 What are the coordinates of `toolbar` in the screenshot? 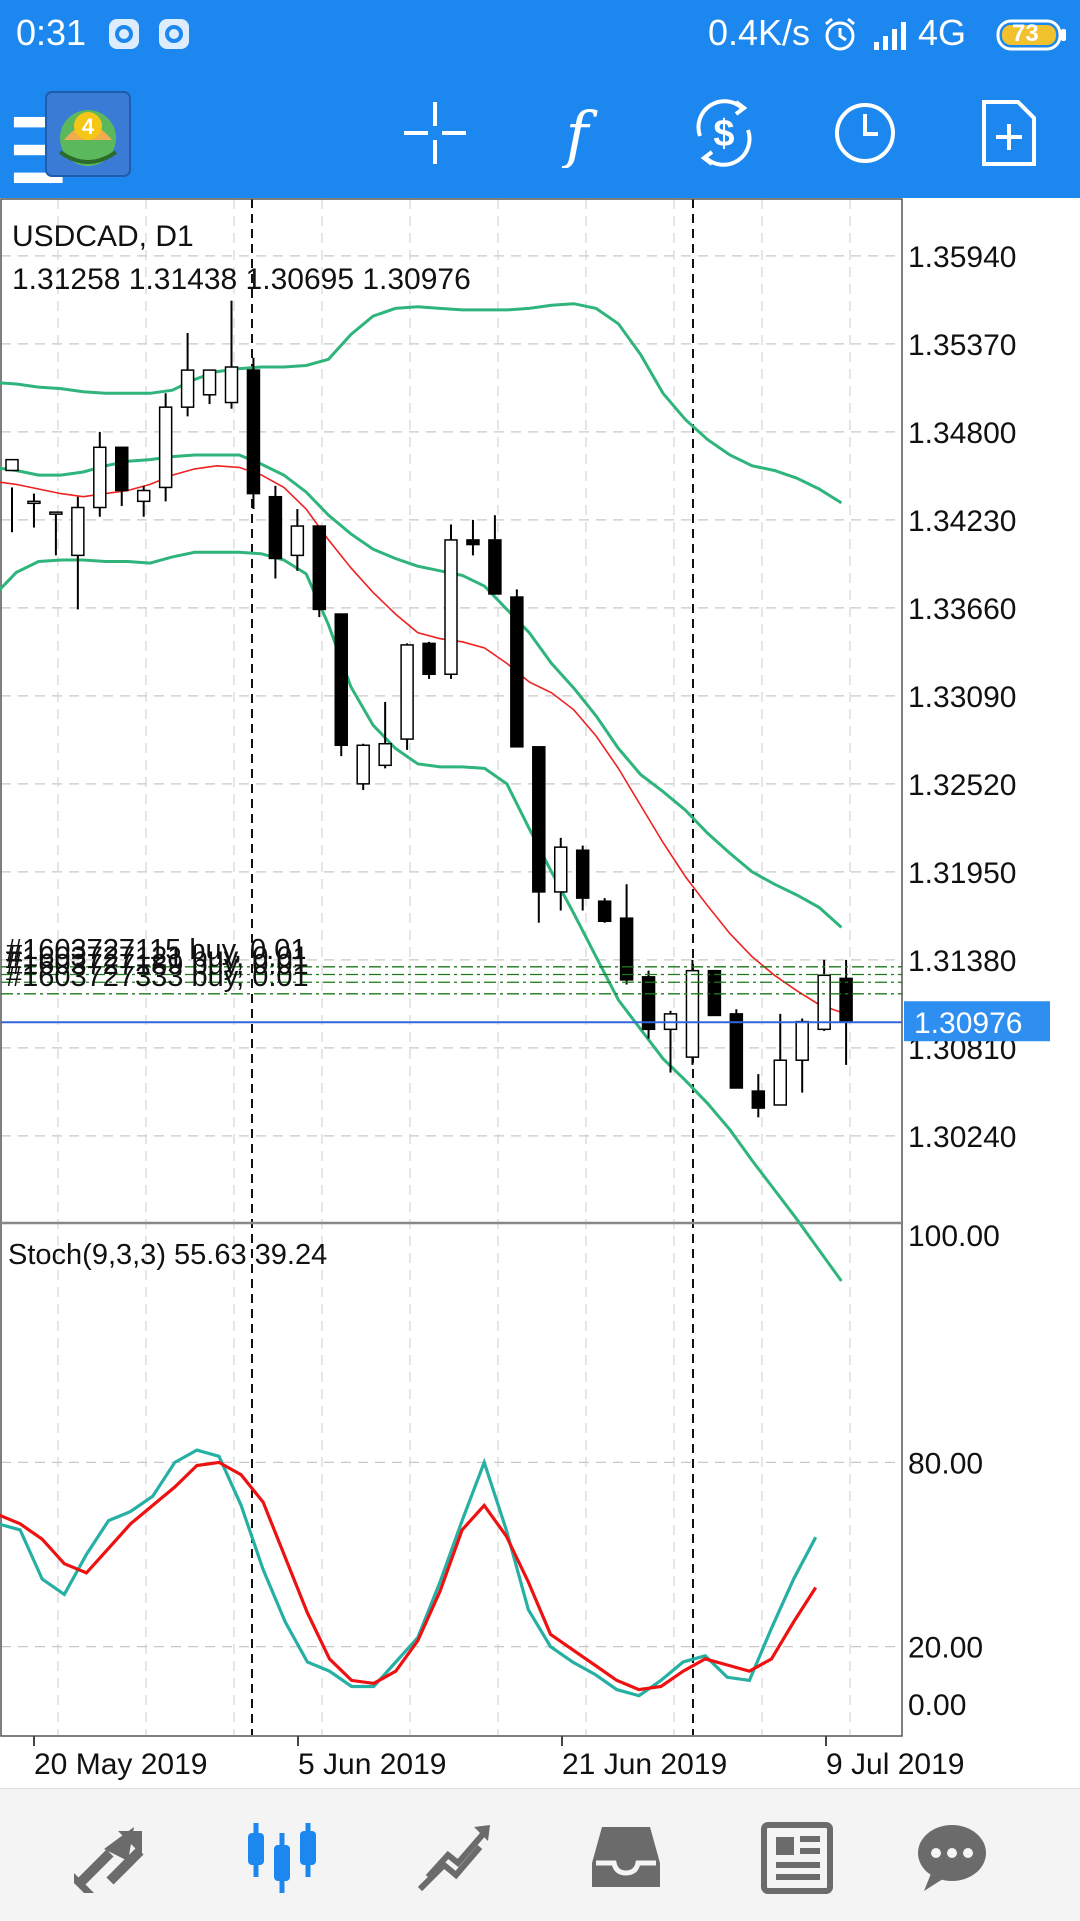 It's located at (540, 134).